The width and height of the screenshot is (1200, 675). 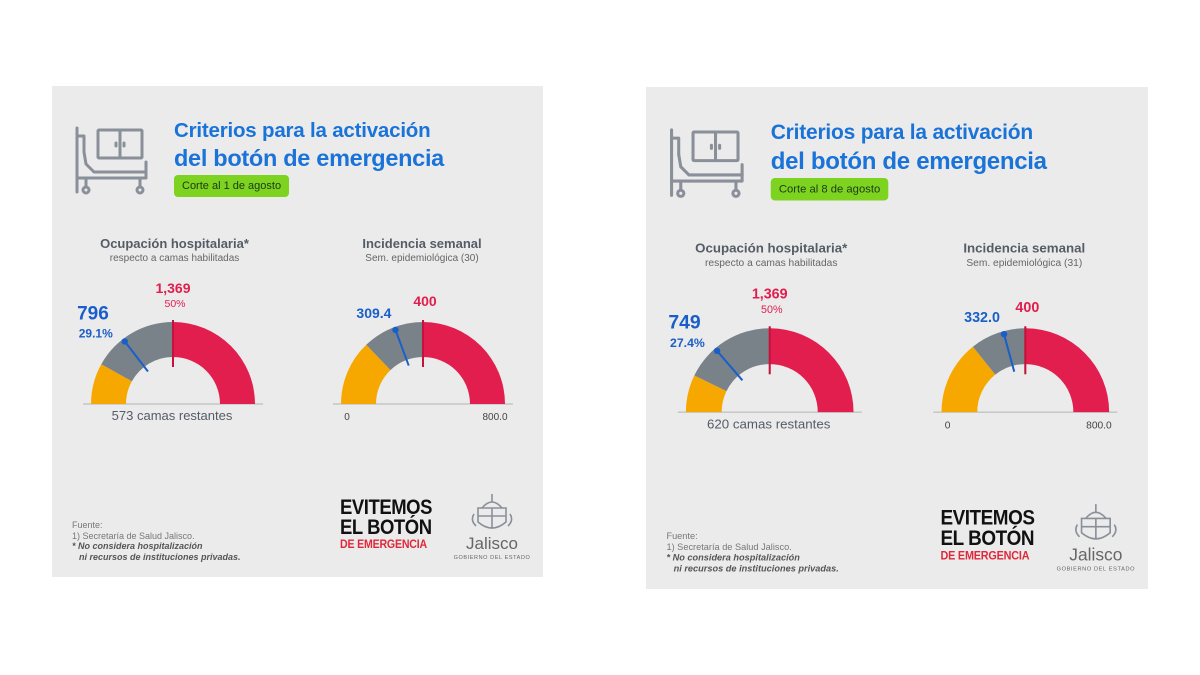 I want to click on value-label: 796, so click(x=93, y=313).